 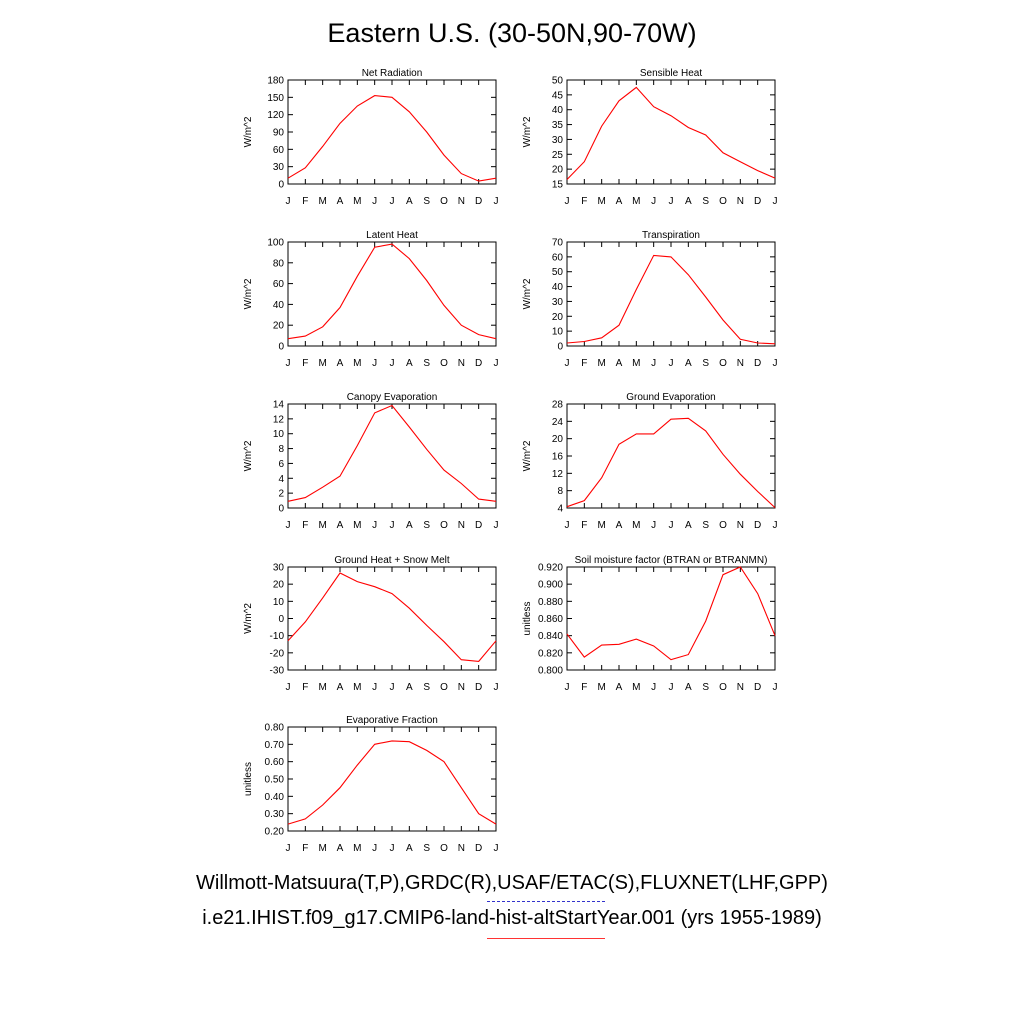 What do you see at coordinates (322, 687) in the screenshot?
I see `panel-7-xtick-label: M` at bounding box center [322, 687].